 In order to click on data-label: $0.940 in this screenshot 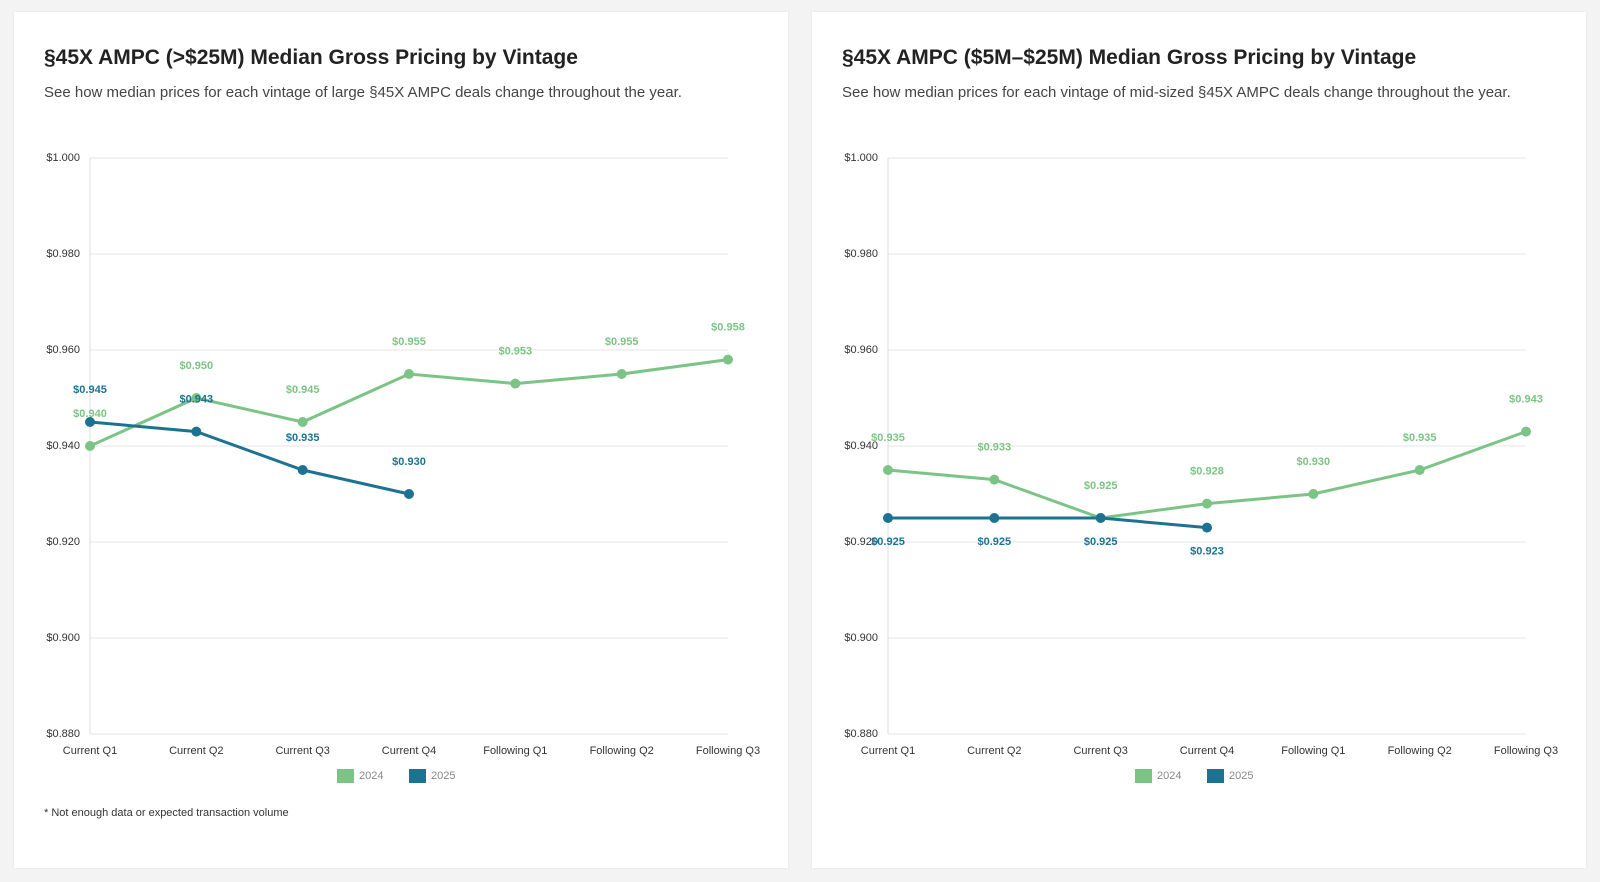, I will do `click(90, 414)`.